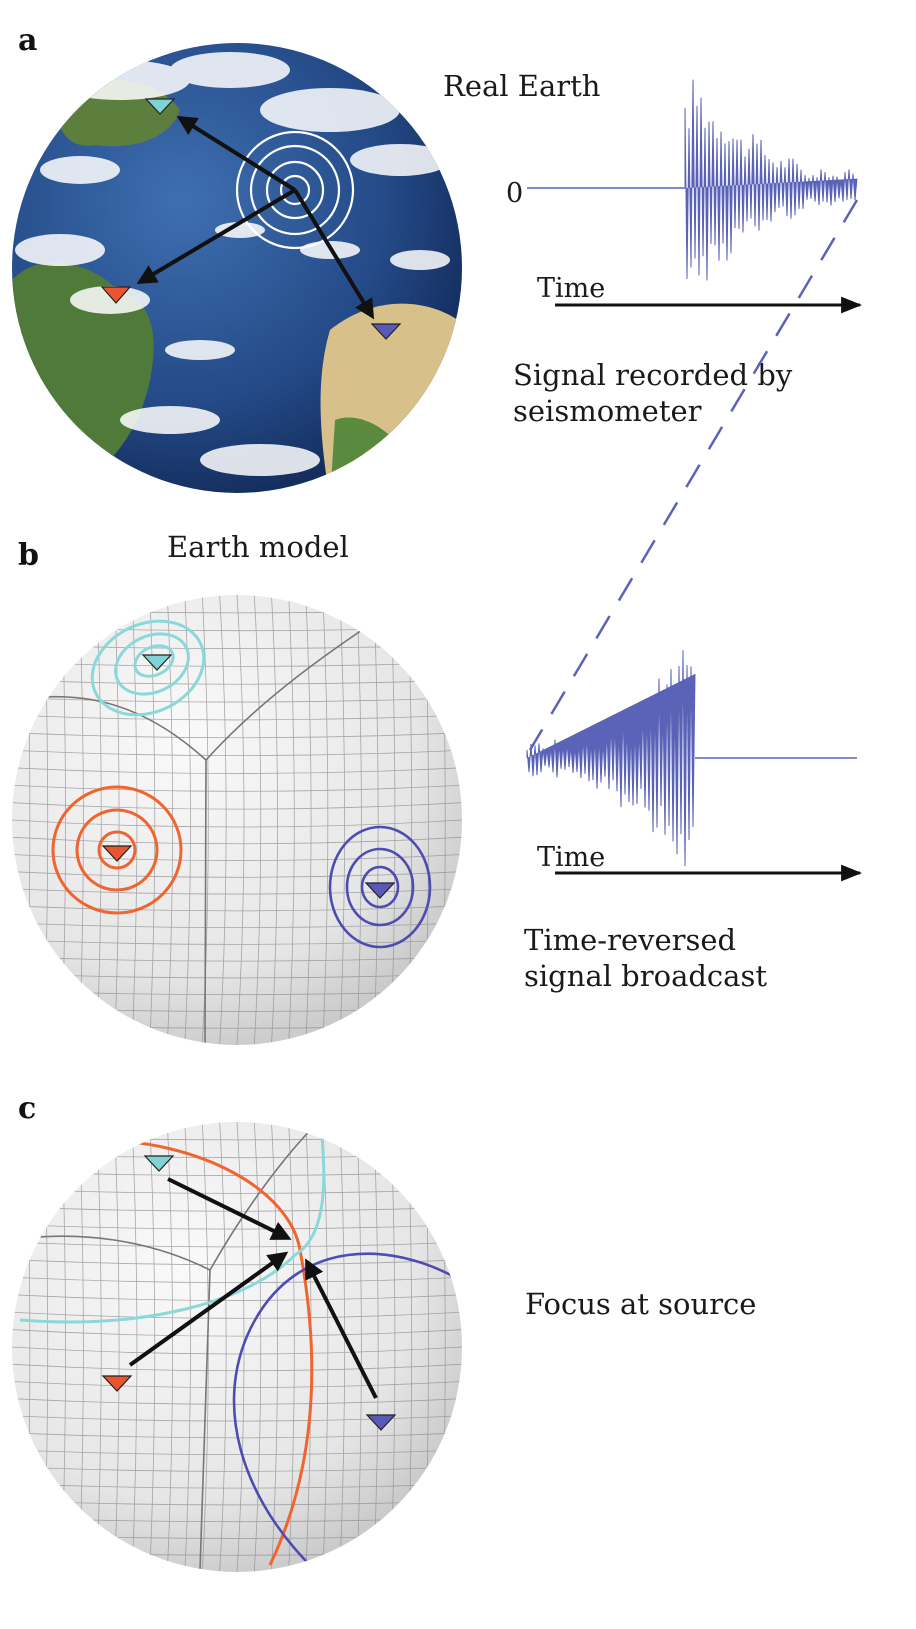 Image resolution: width=916 pixels, height=1629 pixels. What do you see at coordinates (693, 475) in the screenshot?
I see `time-reversal-connector` at bounding box center [693, 475].